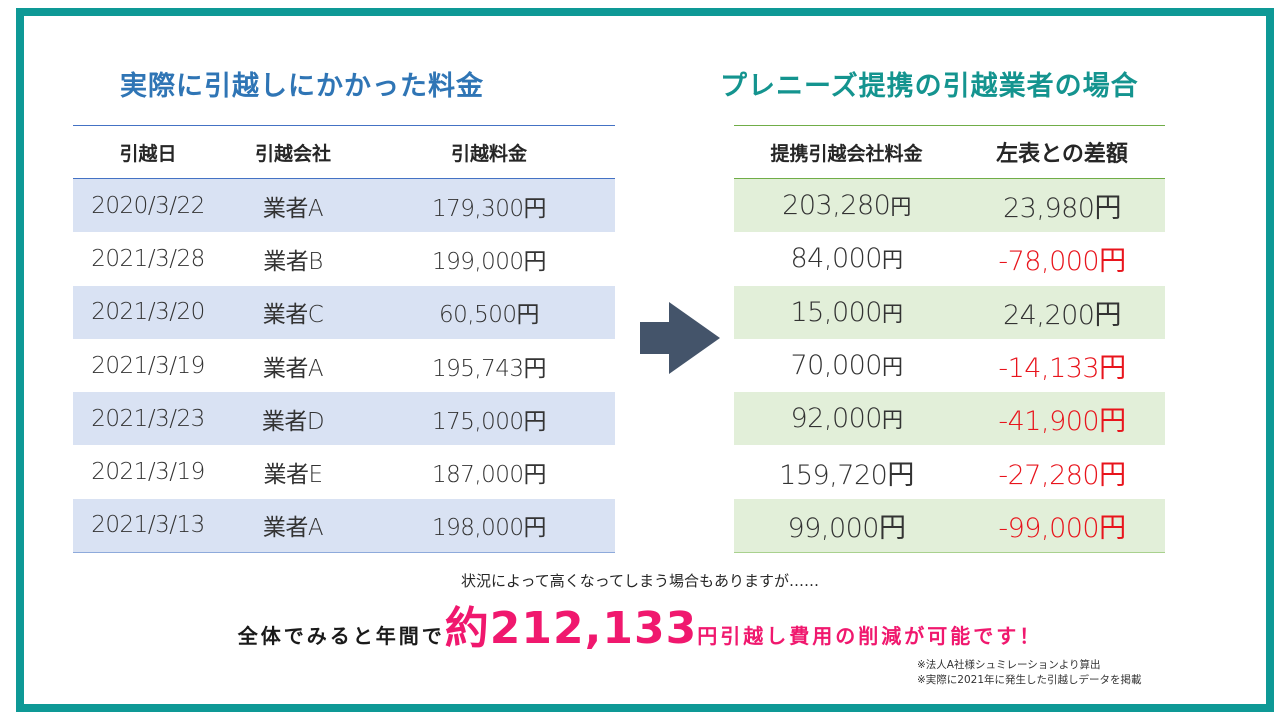 Image resolution: width=1280 pixels, height=720 pixels. I want to click on right-arrow-icon, so click(680, 338).